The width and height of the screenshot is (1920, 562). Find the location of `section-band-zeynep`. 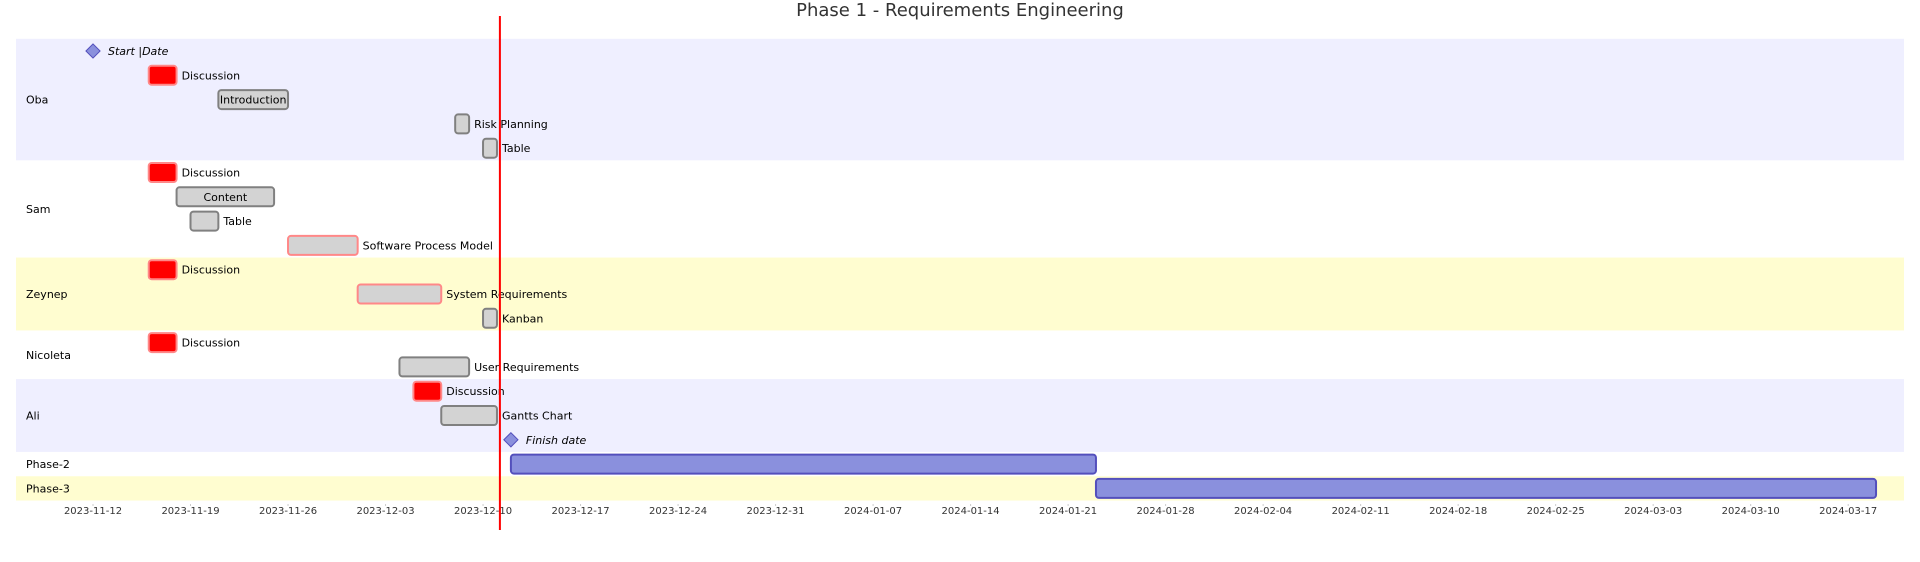

section-band-zeynep is located at coordinates (960, 294).